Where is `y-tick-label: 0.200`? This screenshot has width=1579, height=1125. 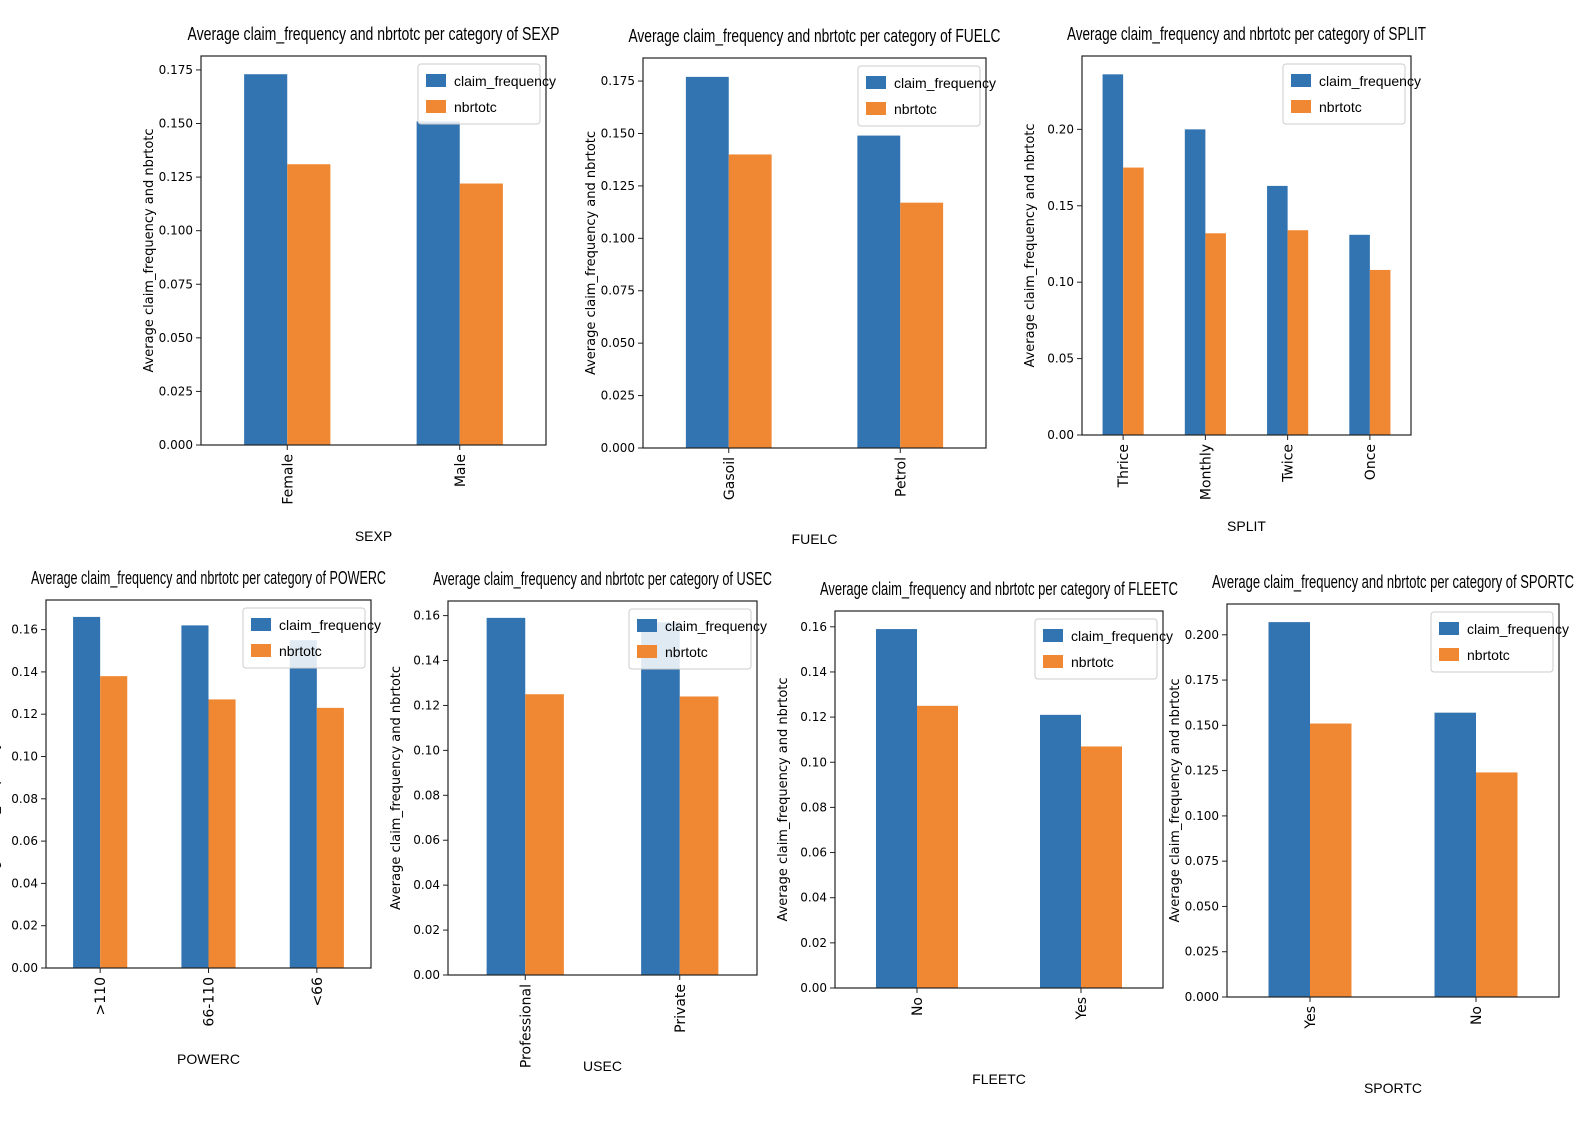
y-tick-label: 0.200 is located at coordinates (1202, 635).